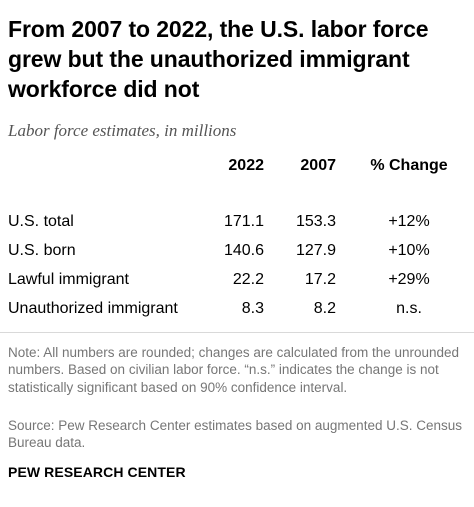  Describe the element at coordinates (248, 279) in the screenshot. I see `value-2022: 22.2` at that location.